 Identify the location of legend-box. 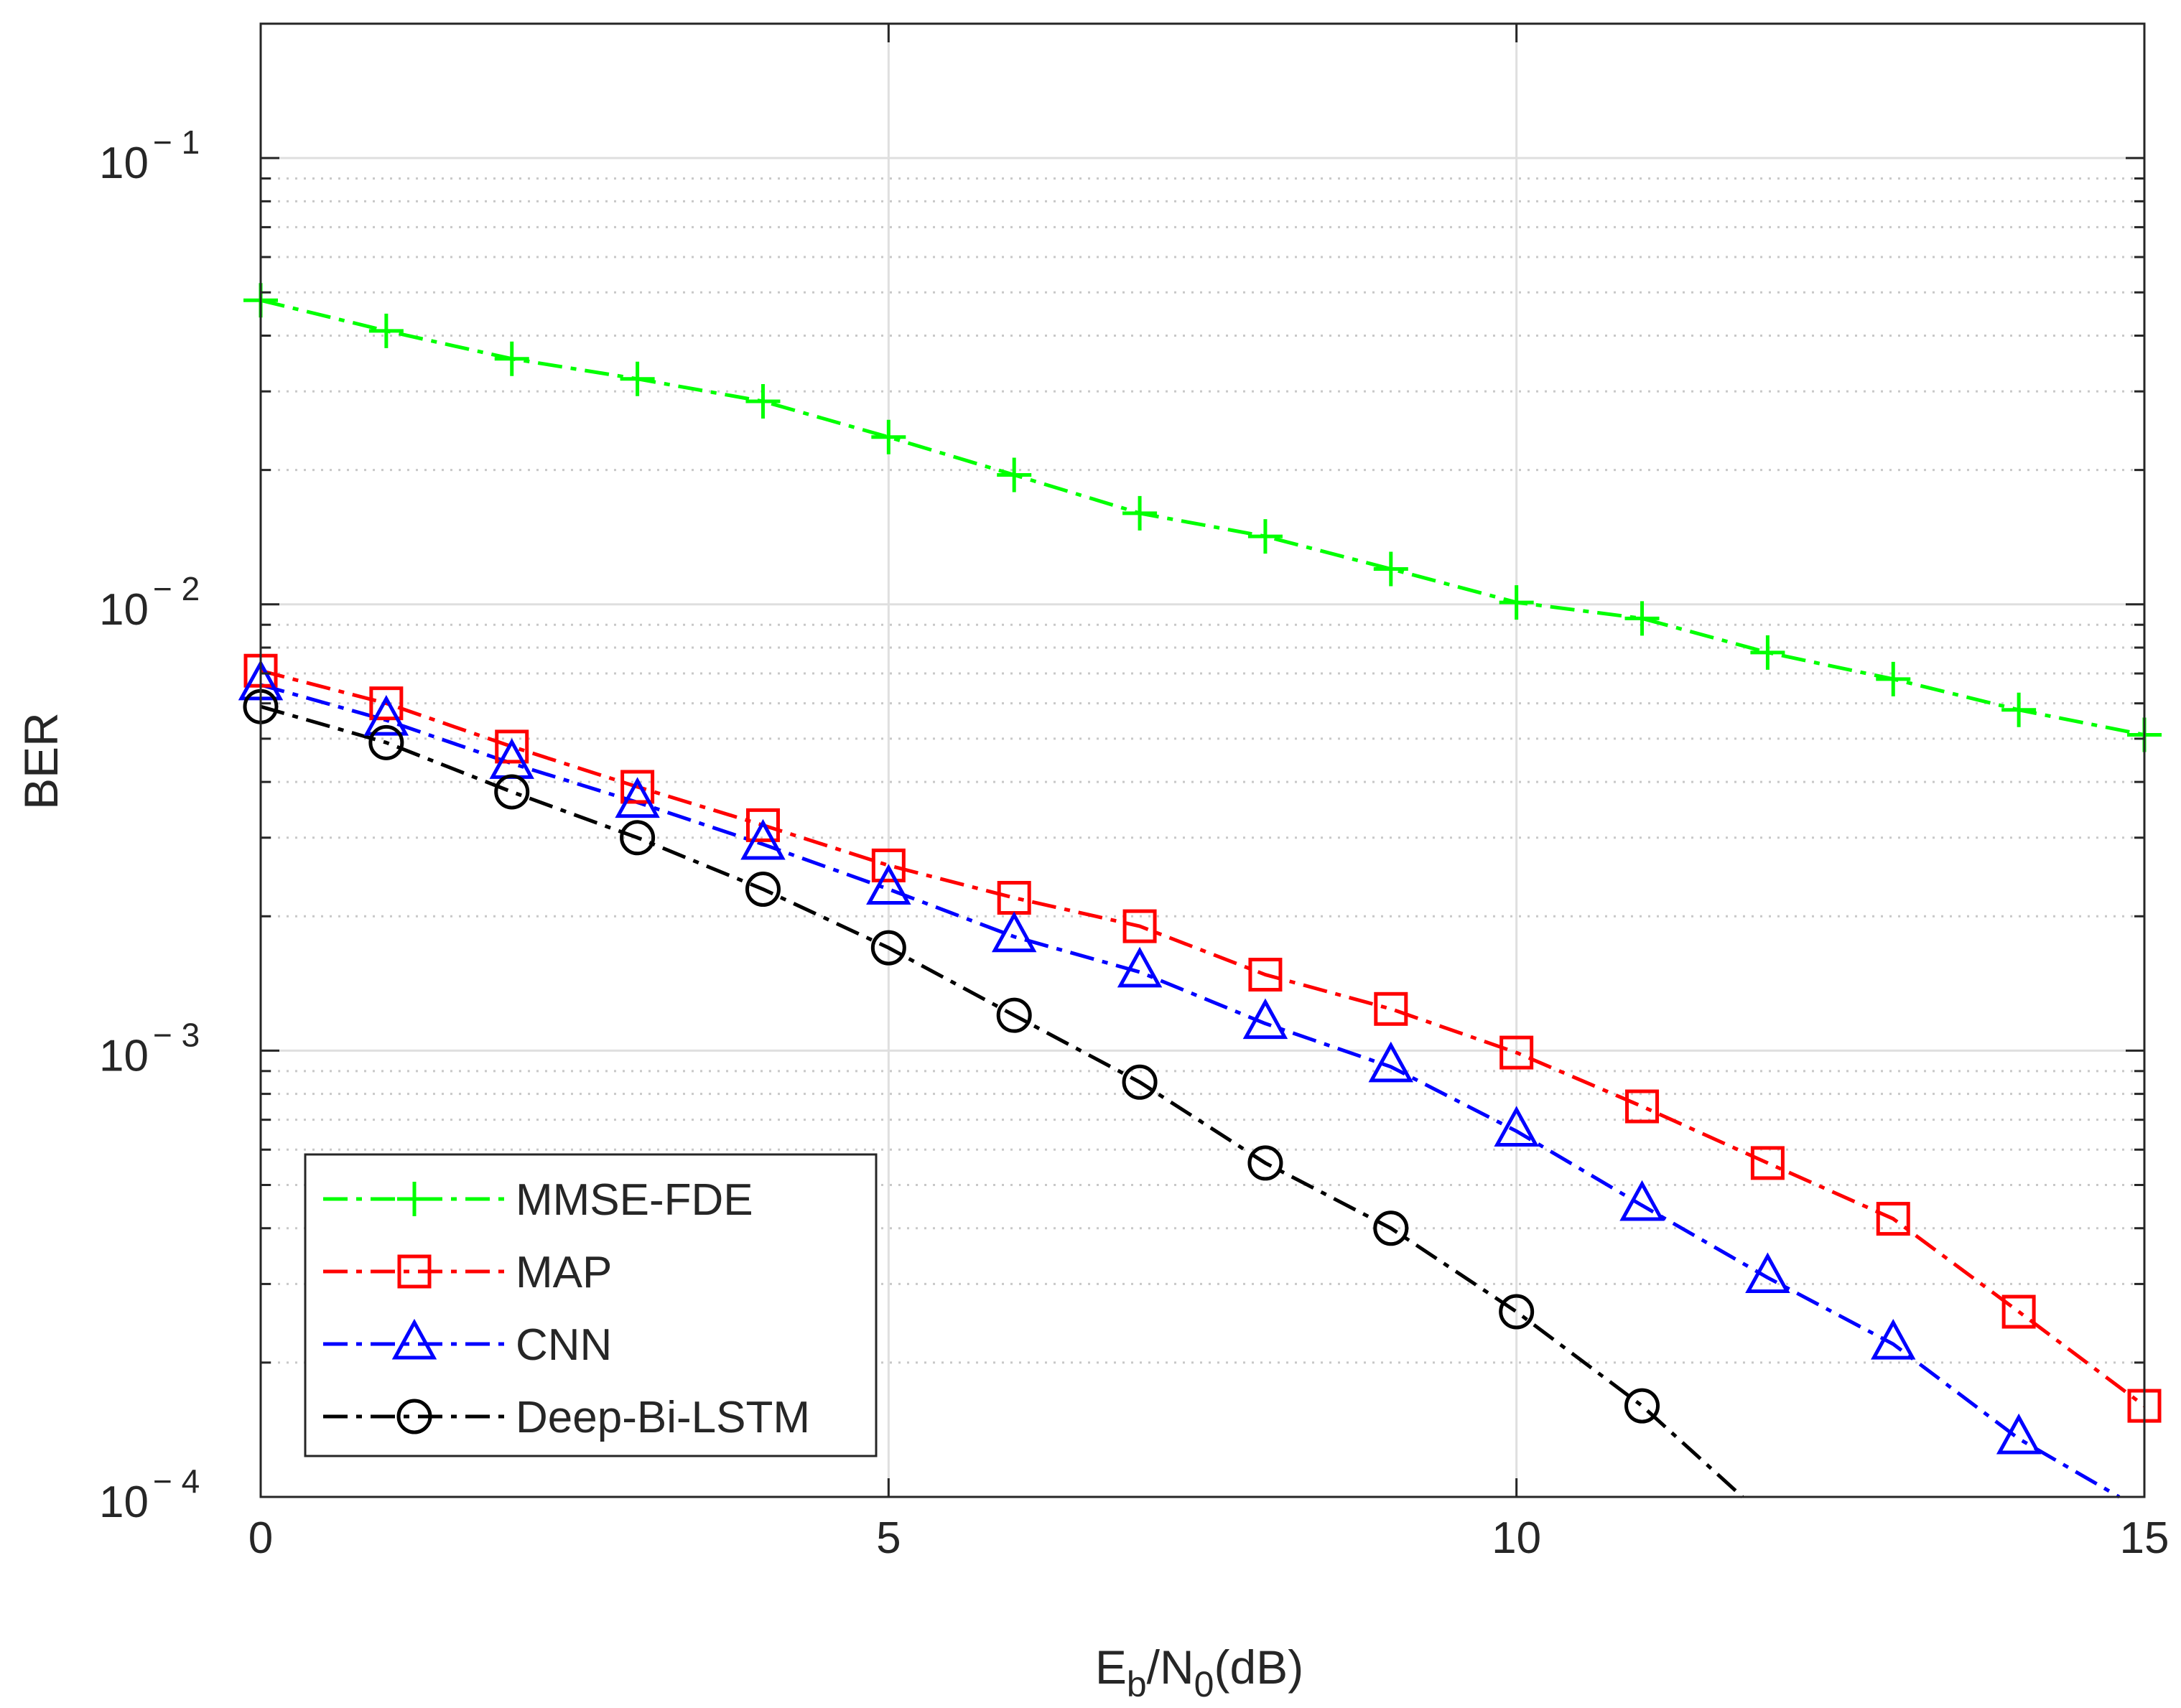
(591, 1305).